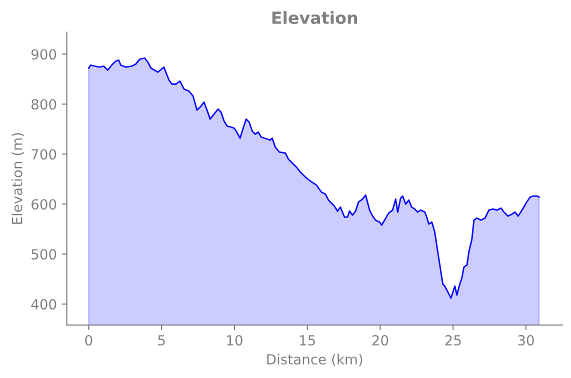 Image resolution: width=571 pixels, height=378 pixels. Describe the element at coordinates (234, 340) in the screenshot. I see `x-tick-label: 10` at that location.